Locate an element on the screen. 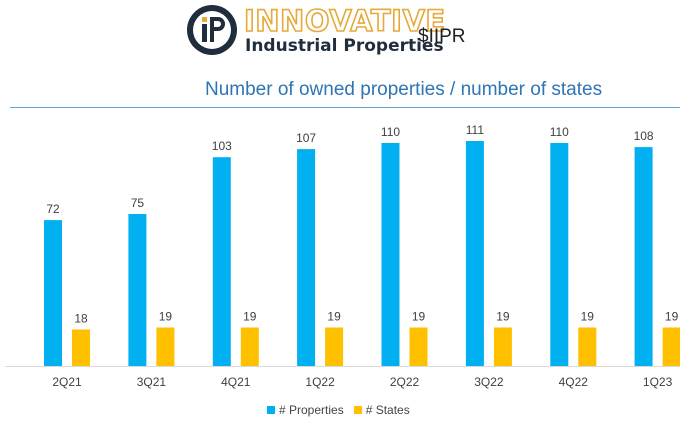 The width and height of the screenshot is (680, 423). legend-label-properties: # Properties is located at coordinates (311, 410).